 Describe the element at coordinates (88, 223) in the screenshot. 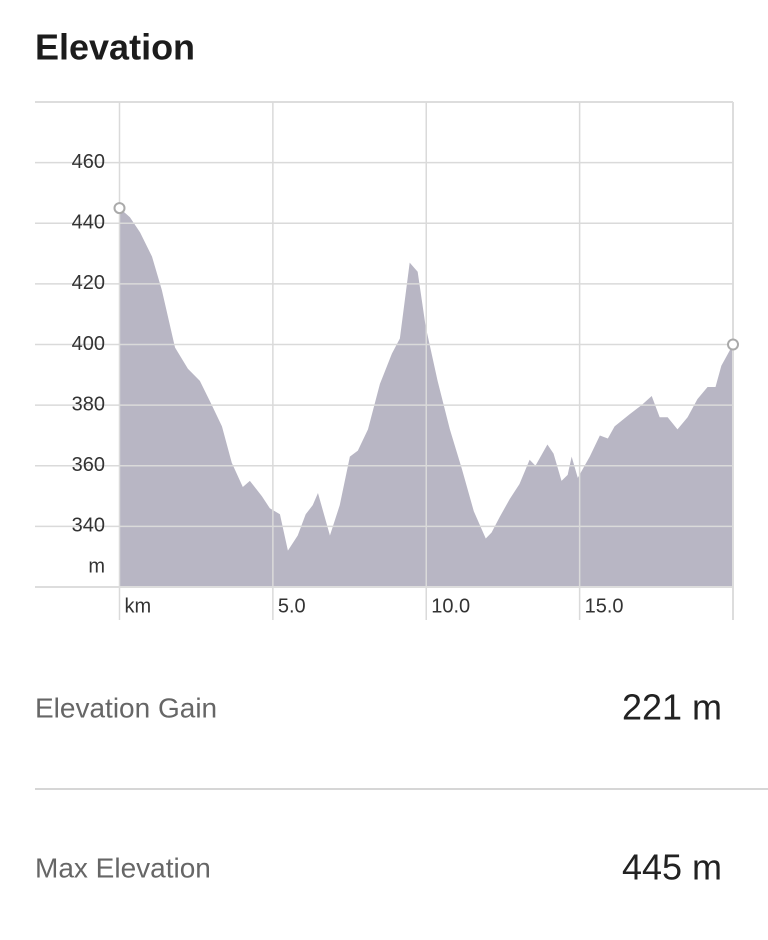

I see `y-tick-label: 440` at that location.